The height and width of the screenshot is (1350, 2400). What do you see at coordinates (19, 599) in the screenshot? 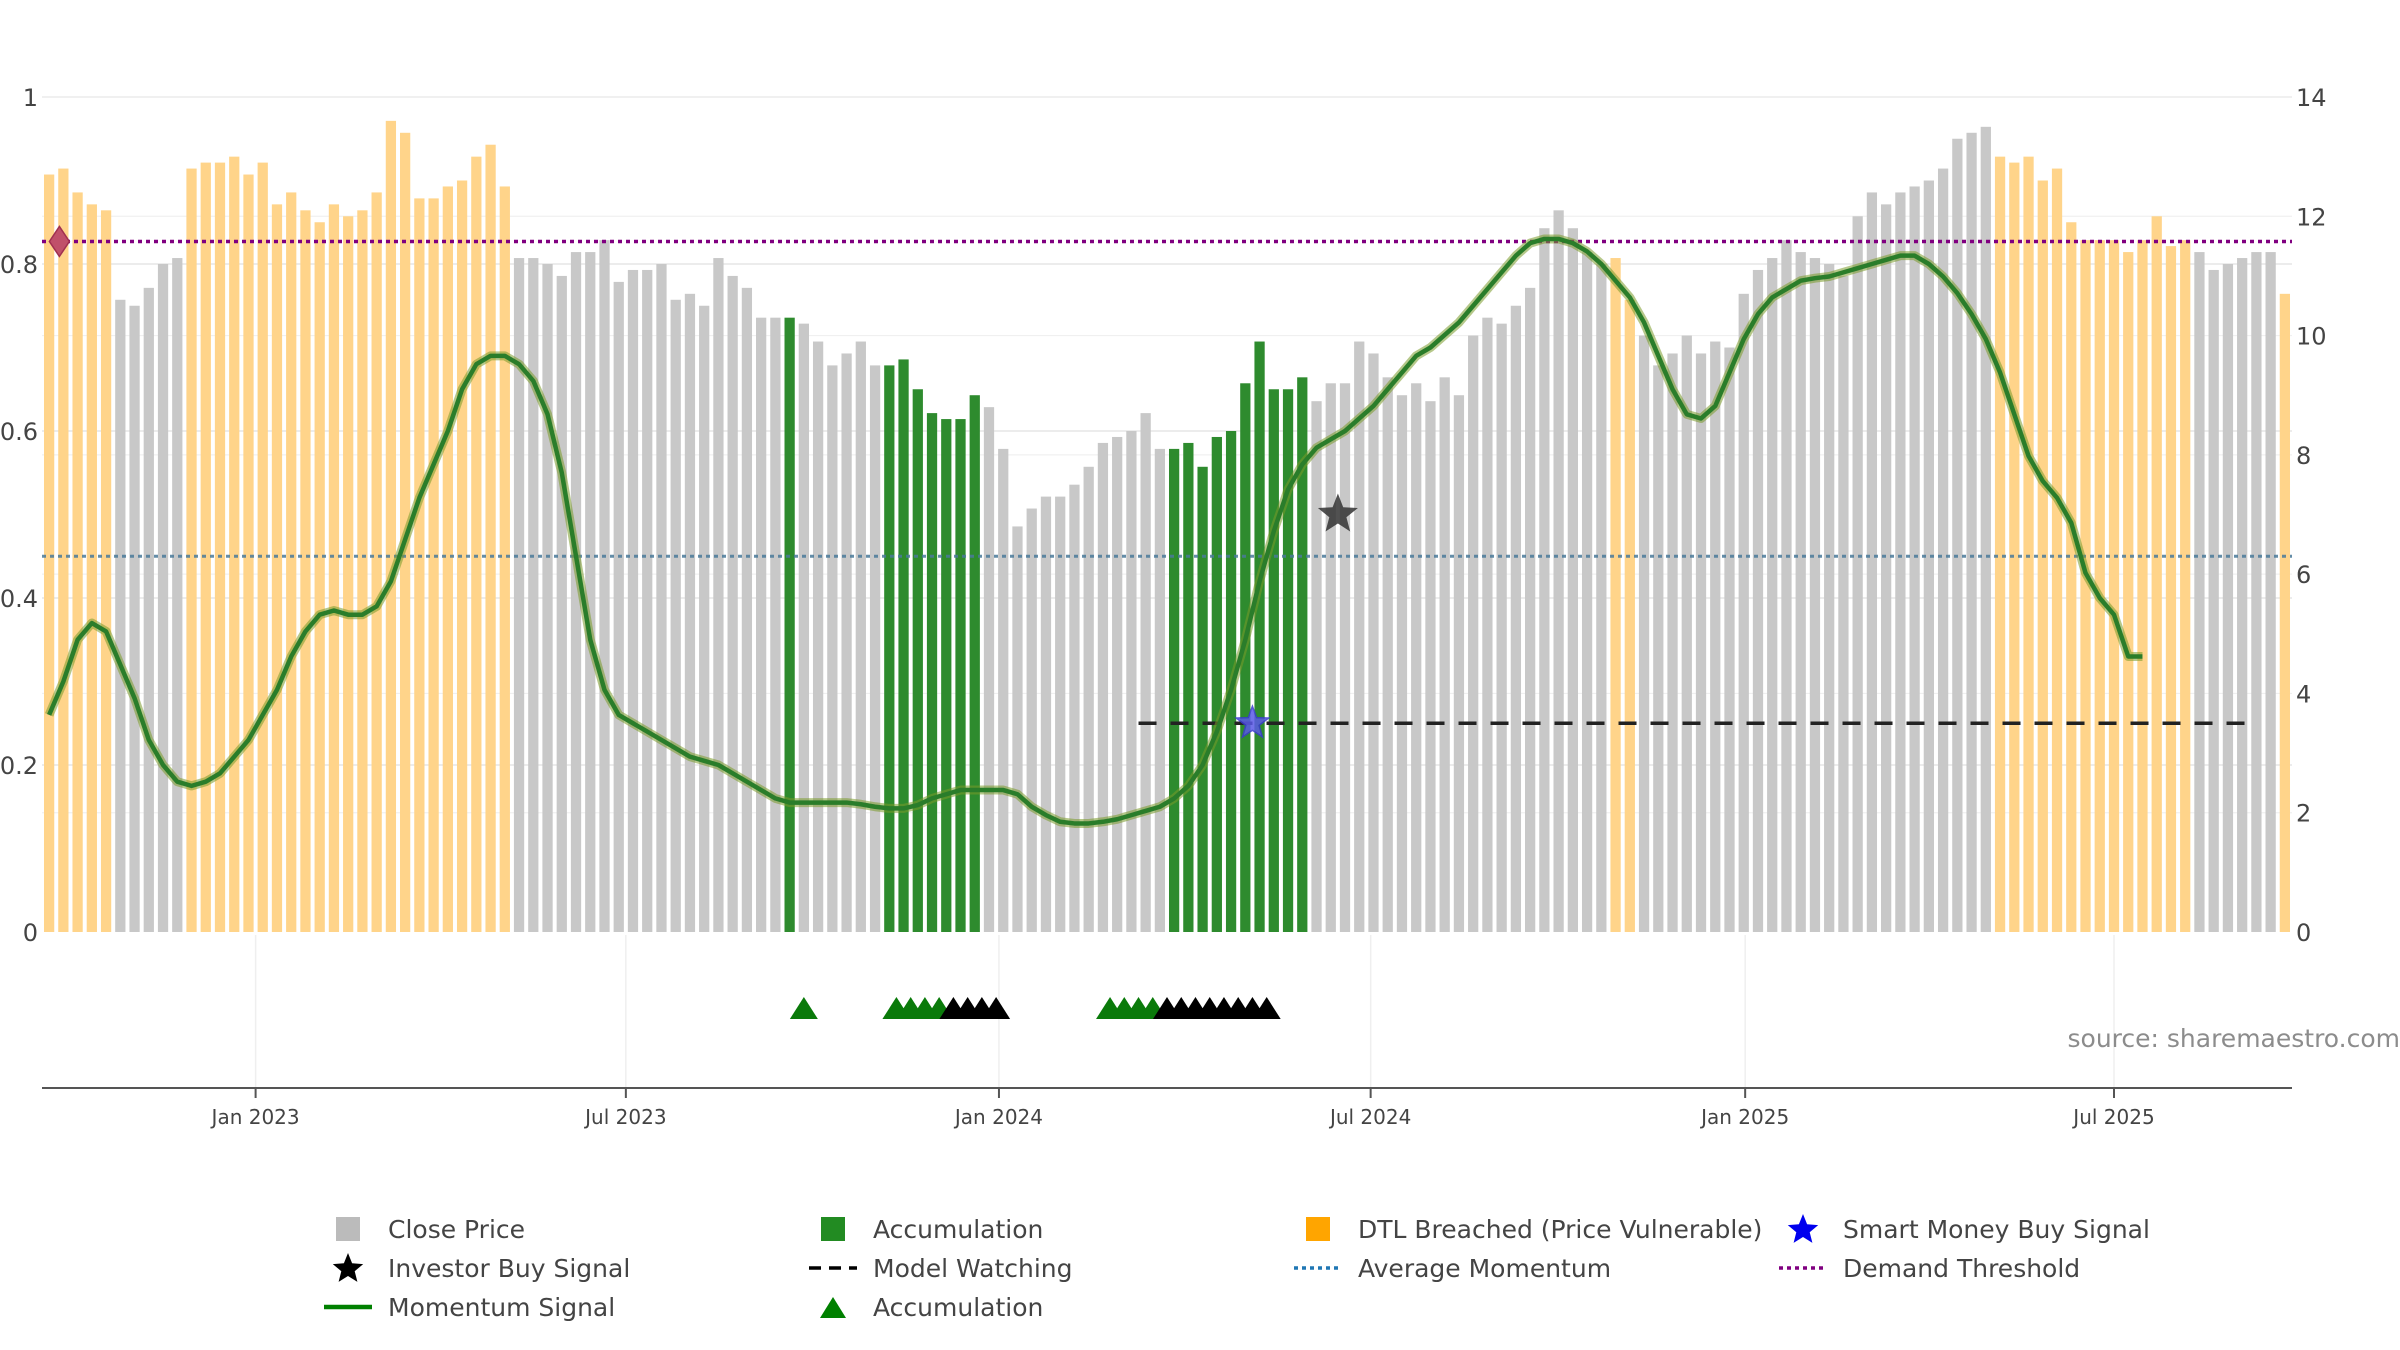
I see `left-tick-label: 0.4` at bounding box center [19, 599].